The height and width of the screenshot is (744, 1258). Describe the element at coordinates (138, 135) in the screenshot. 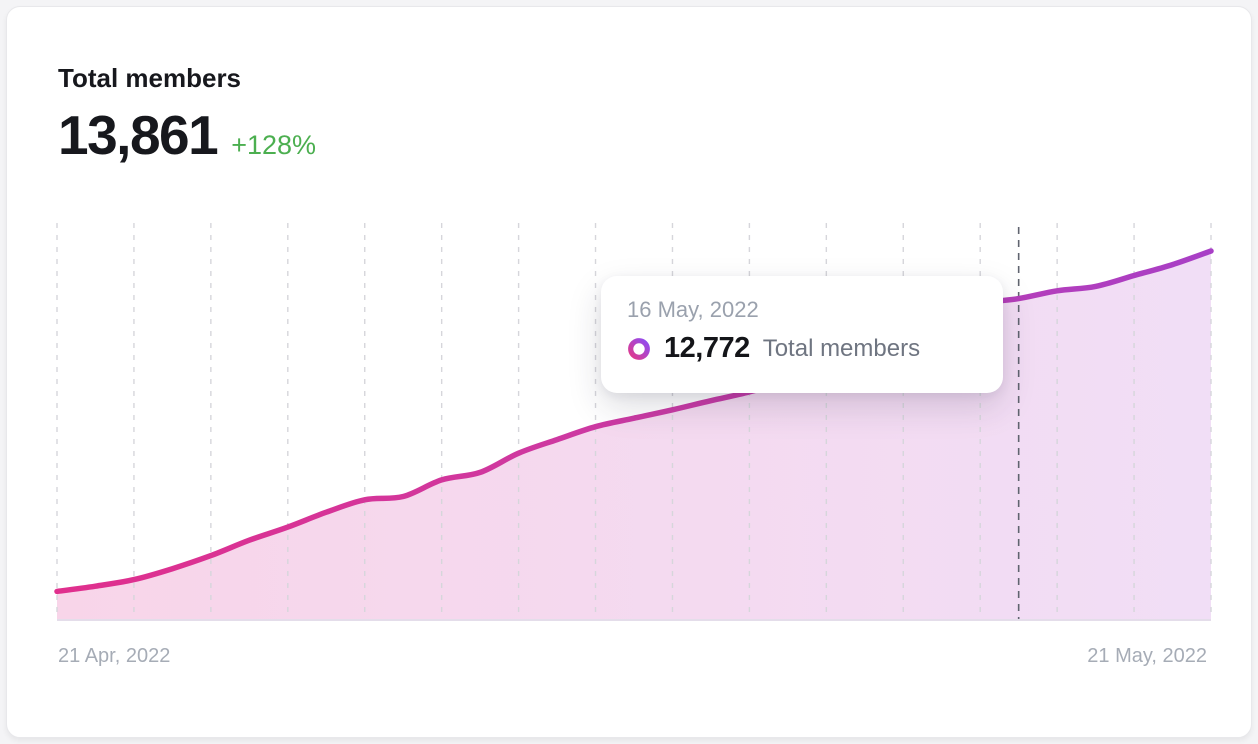

I see `metric-value: 13,861` at that location.